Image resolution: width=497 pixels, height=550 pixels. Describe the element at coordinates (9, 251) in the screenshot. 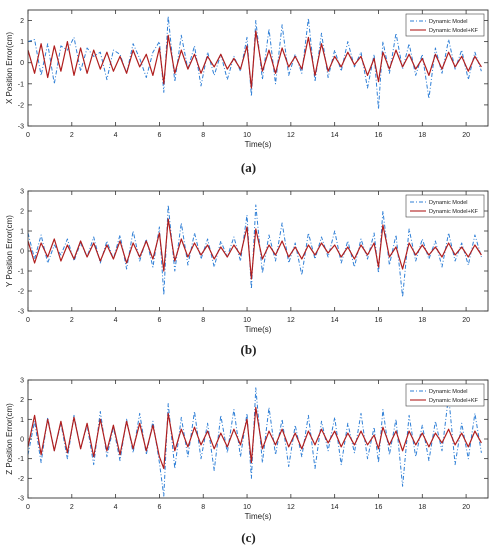

I see `y-axis-label: Y Position Error(cm)` at that location.